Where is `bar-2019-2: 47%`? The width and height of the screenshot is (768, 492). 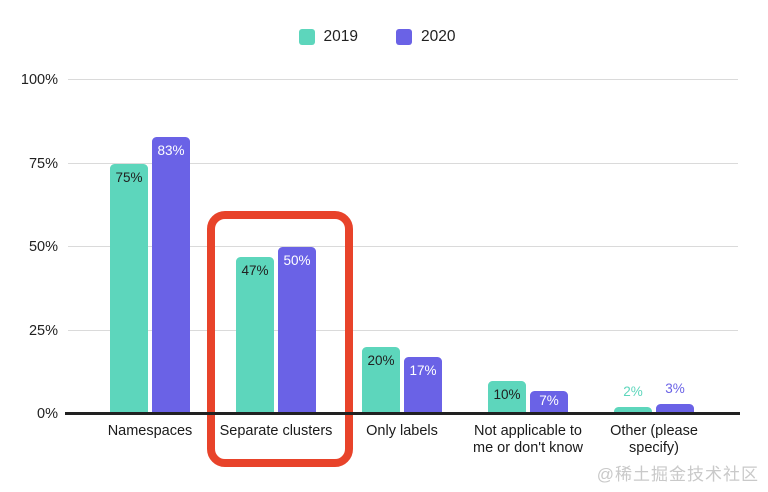
bar-2019-2: 47% is located at coordinates (255, 335).